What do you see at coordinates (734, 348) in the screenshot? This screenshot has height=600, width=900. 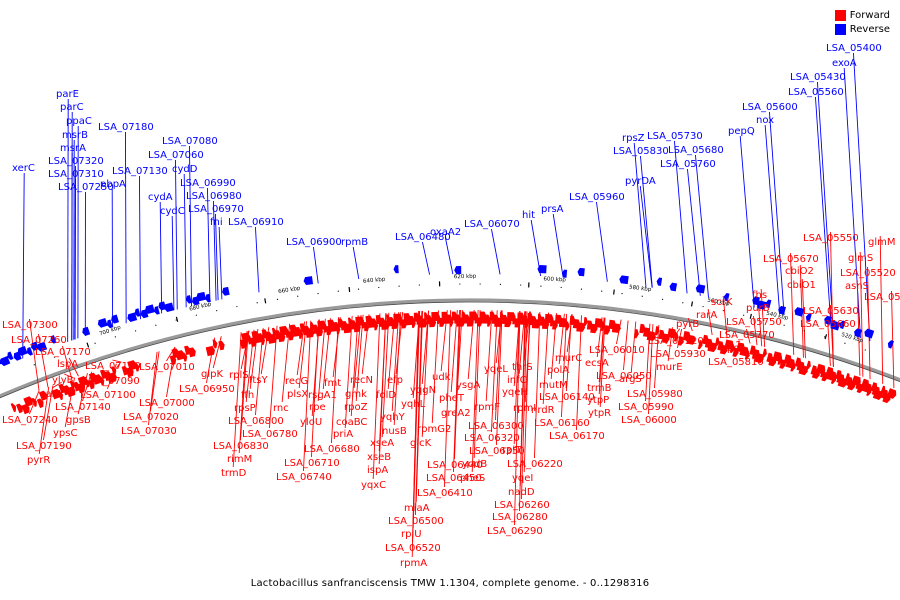 I see `forward-gene-label: pgi` at bounding box center [734, 348].